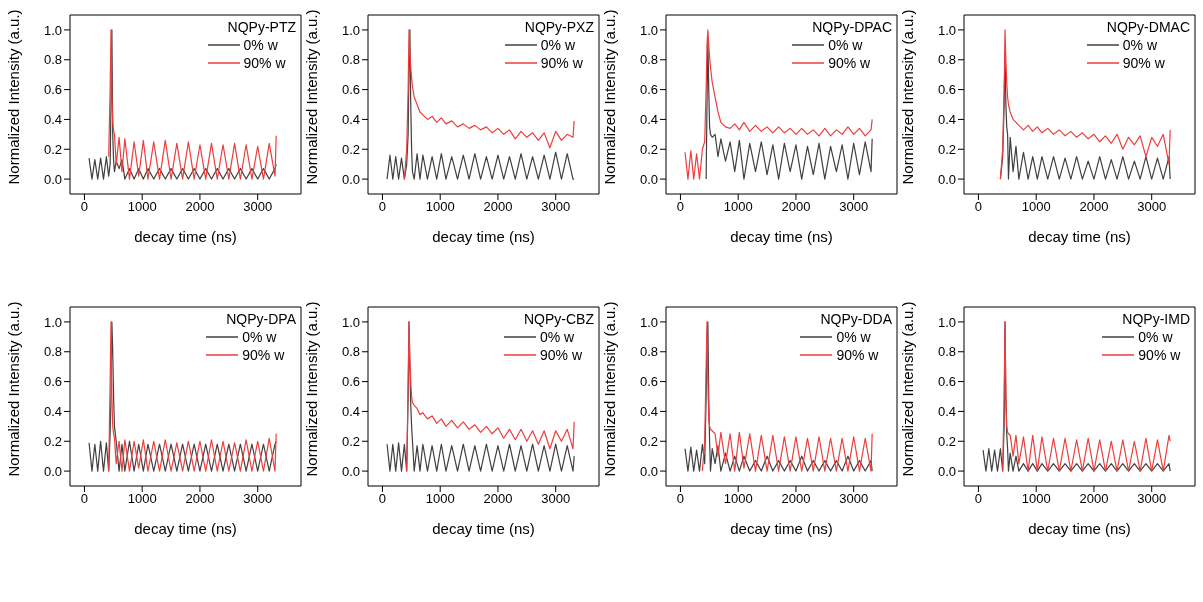  Describe the element at coordinates (1147, 27) in the screenshot. I see `legend-title: NQPy-DMAC` at that location.